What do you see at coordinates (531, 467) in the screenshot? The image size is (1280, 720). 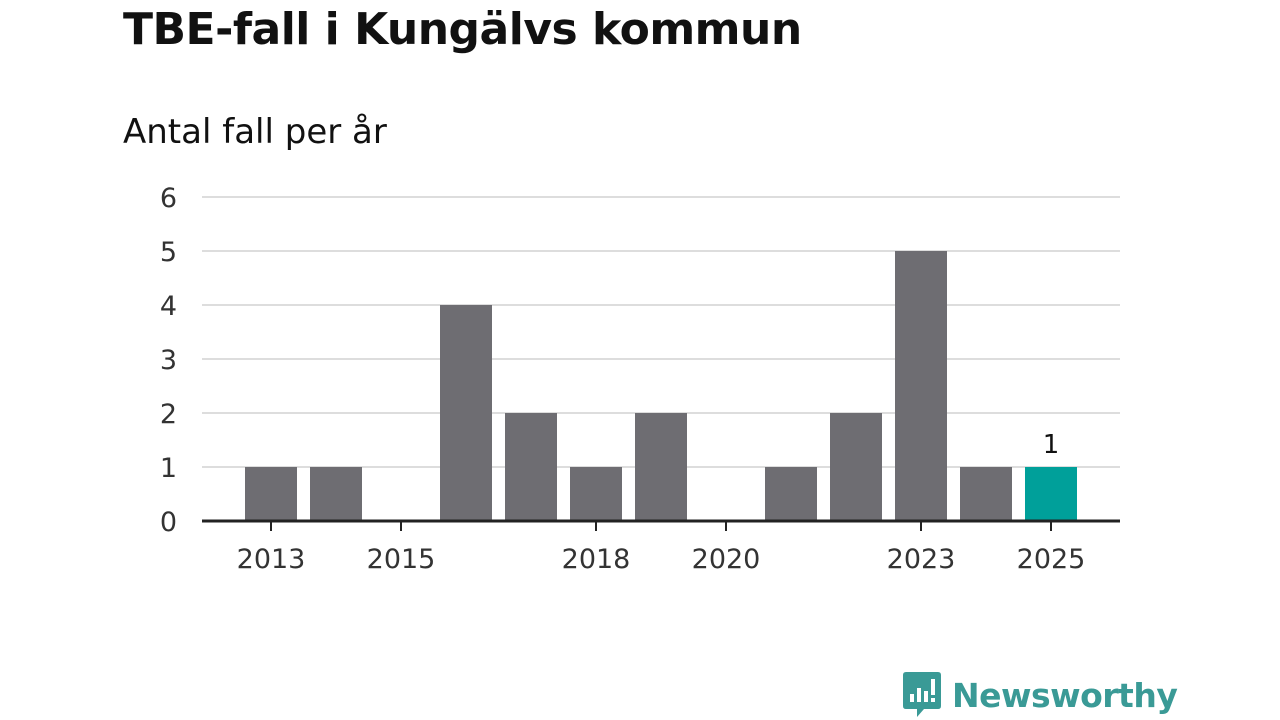 I see `bar-2017` at bounding box center [531, 467].